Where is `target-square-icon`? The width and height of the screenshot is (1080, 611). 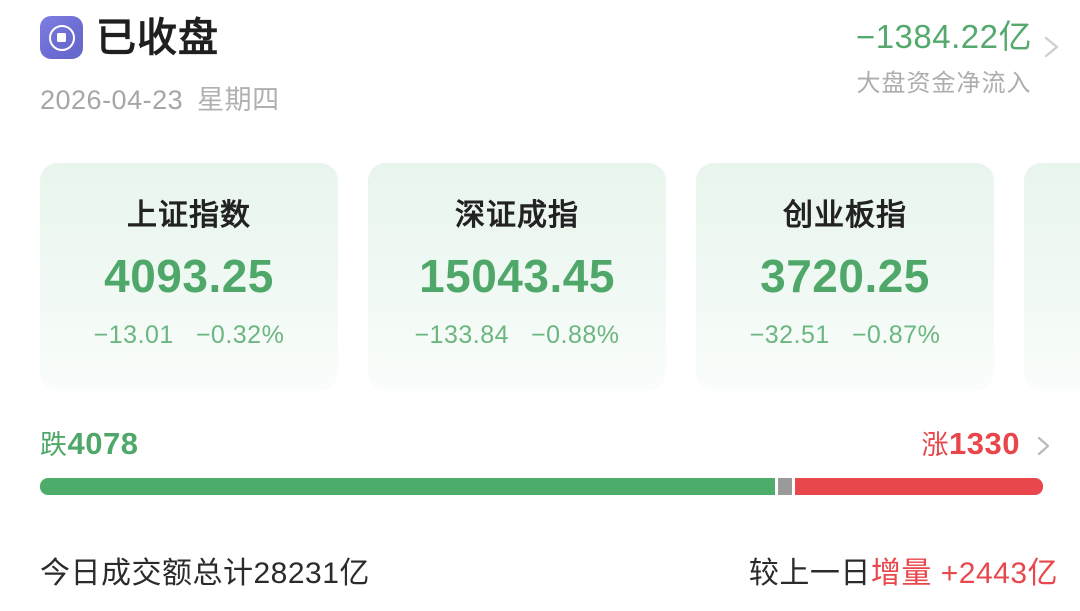
target-square-icon is located at coordinates (61, 37).